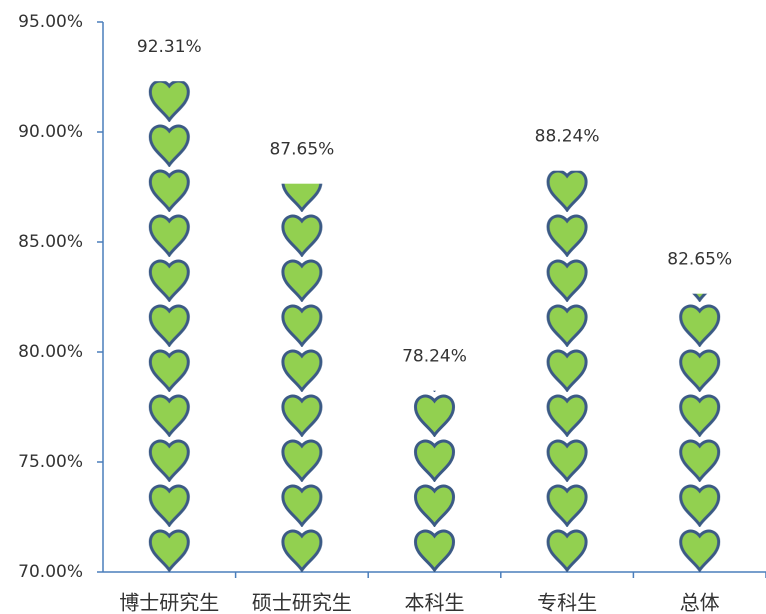  What do you see at coordinates (50, 572) in the screenshot?
I see `y-tick-label: 70.00%` at bounding box center [50, 572].